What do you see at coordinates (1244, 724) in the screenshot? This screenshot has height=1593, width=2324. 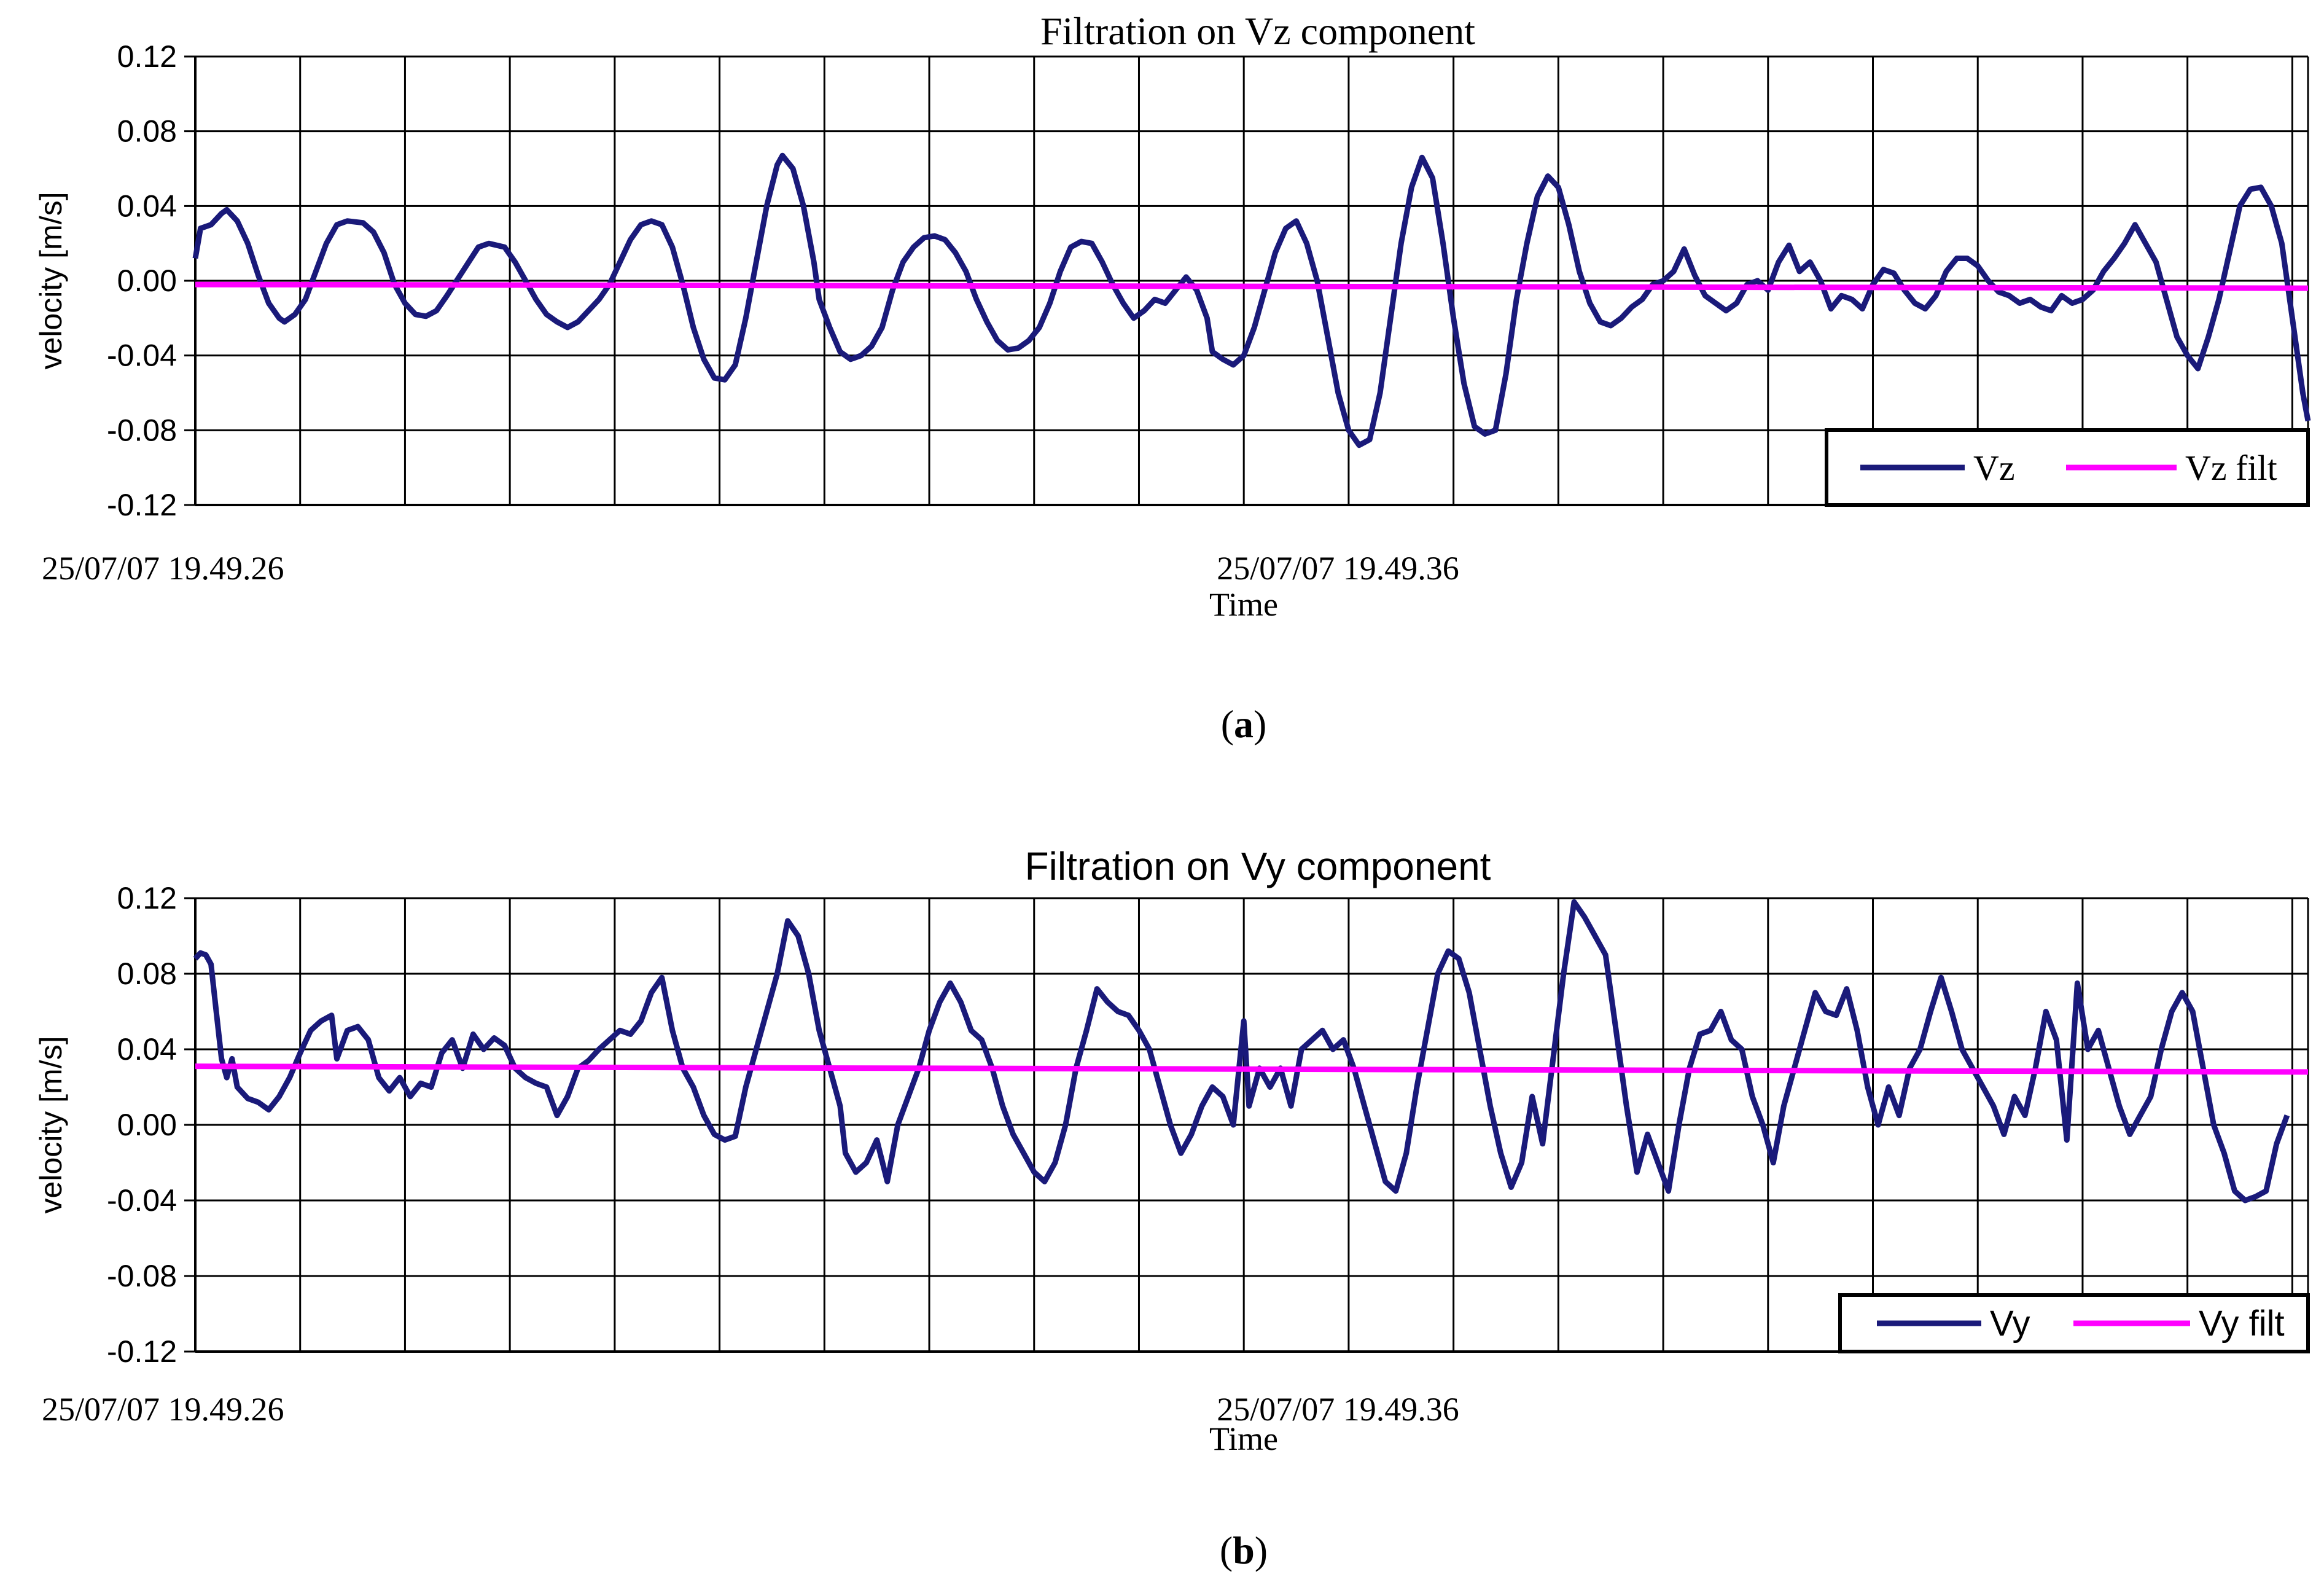 I see `panel-caption: (a)` at bounding box center [1244, 724].